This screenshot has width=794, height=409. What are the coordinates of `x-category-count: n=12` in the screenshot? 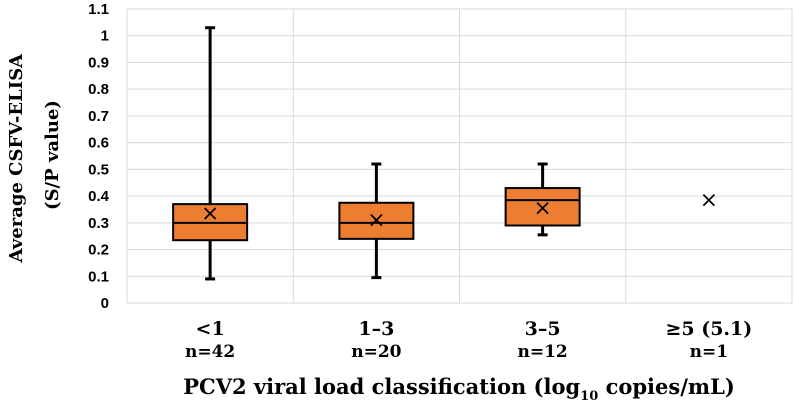 It's located at (542, 352).